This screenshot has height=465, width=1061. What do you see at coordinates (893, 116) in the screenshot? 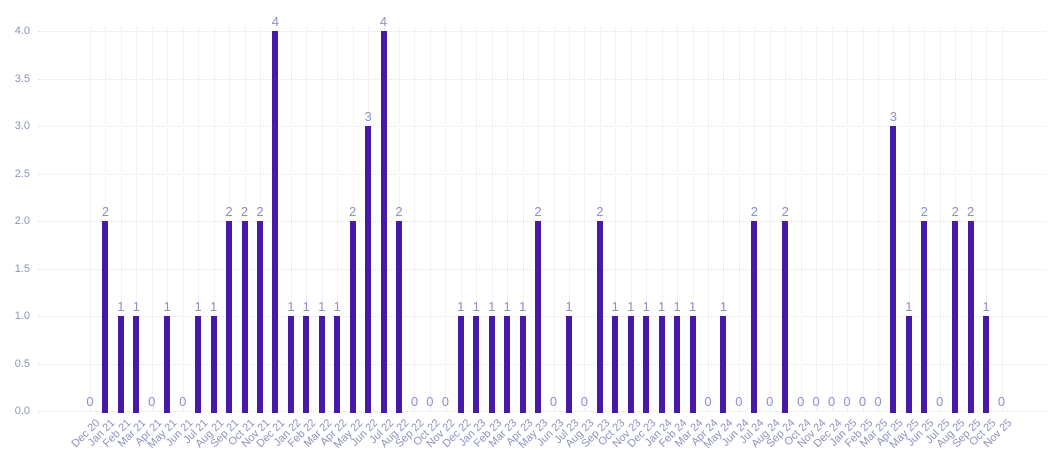
I see `bar-value-label: 3` at bounding box center [893, 116].